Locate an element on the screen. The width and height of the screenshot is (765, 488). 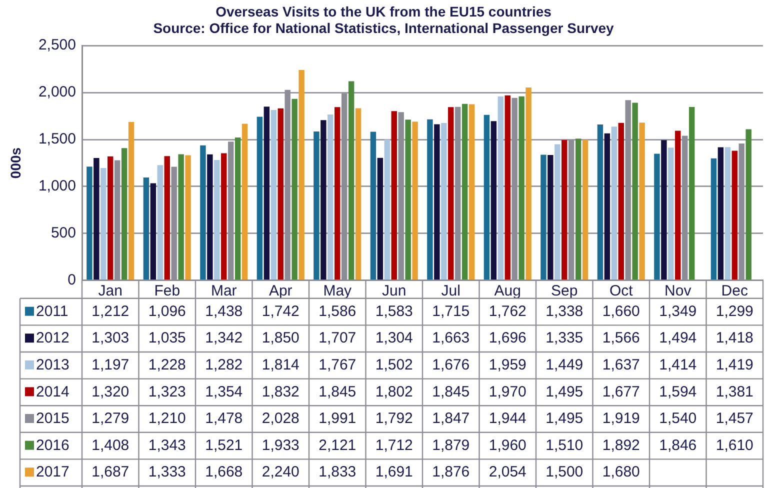
data-label: 1,096 is located at coordinates (167, 311).